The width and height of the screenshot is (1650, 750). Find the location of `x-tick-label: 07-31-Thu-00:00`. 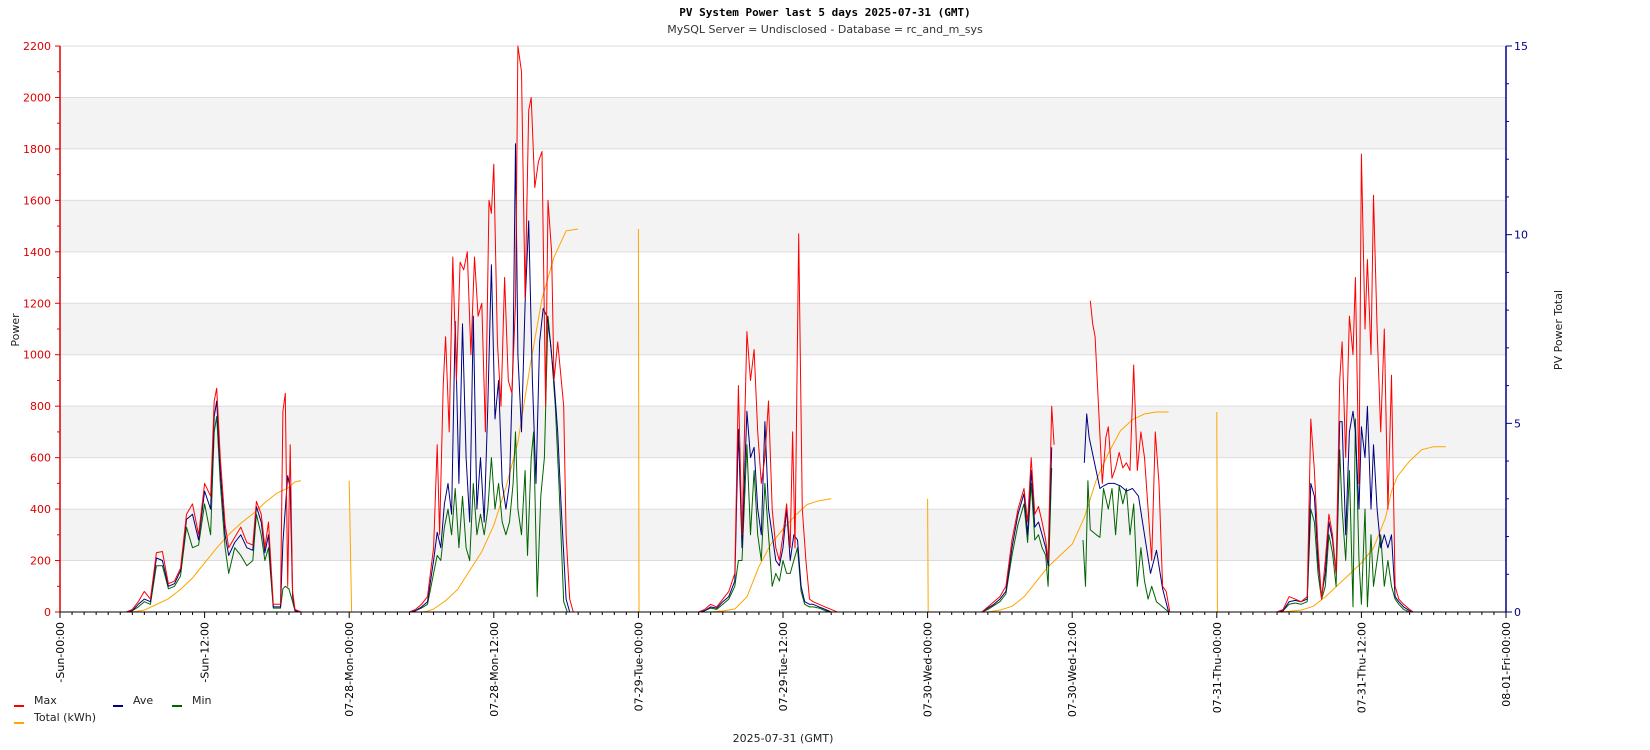

x-tick-label: 07-31-Thu-00:00 is located at coordinates (1217, 667).